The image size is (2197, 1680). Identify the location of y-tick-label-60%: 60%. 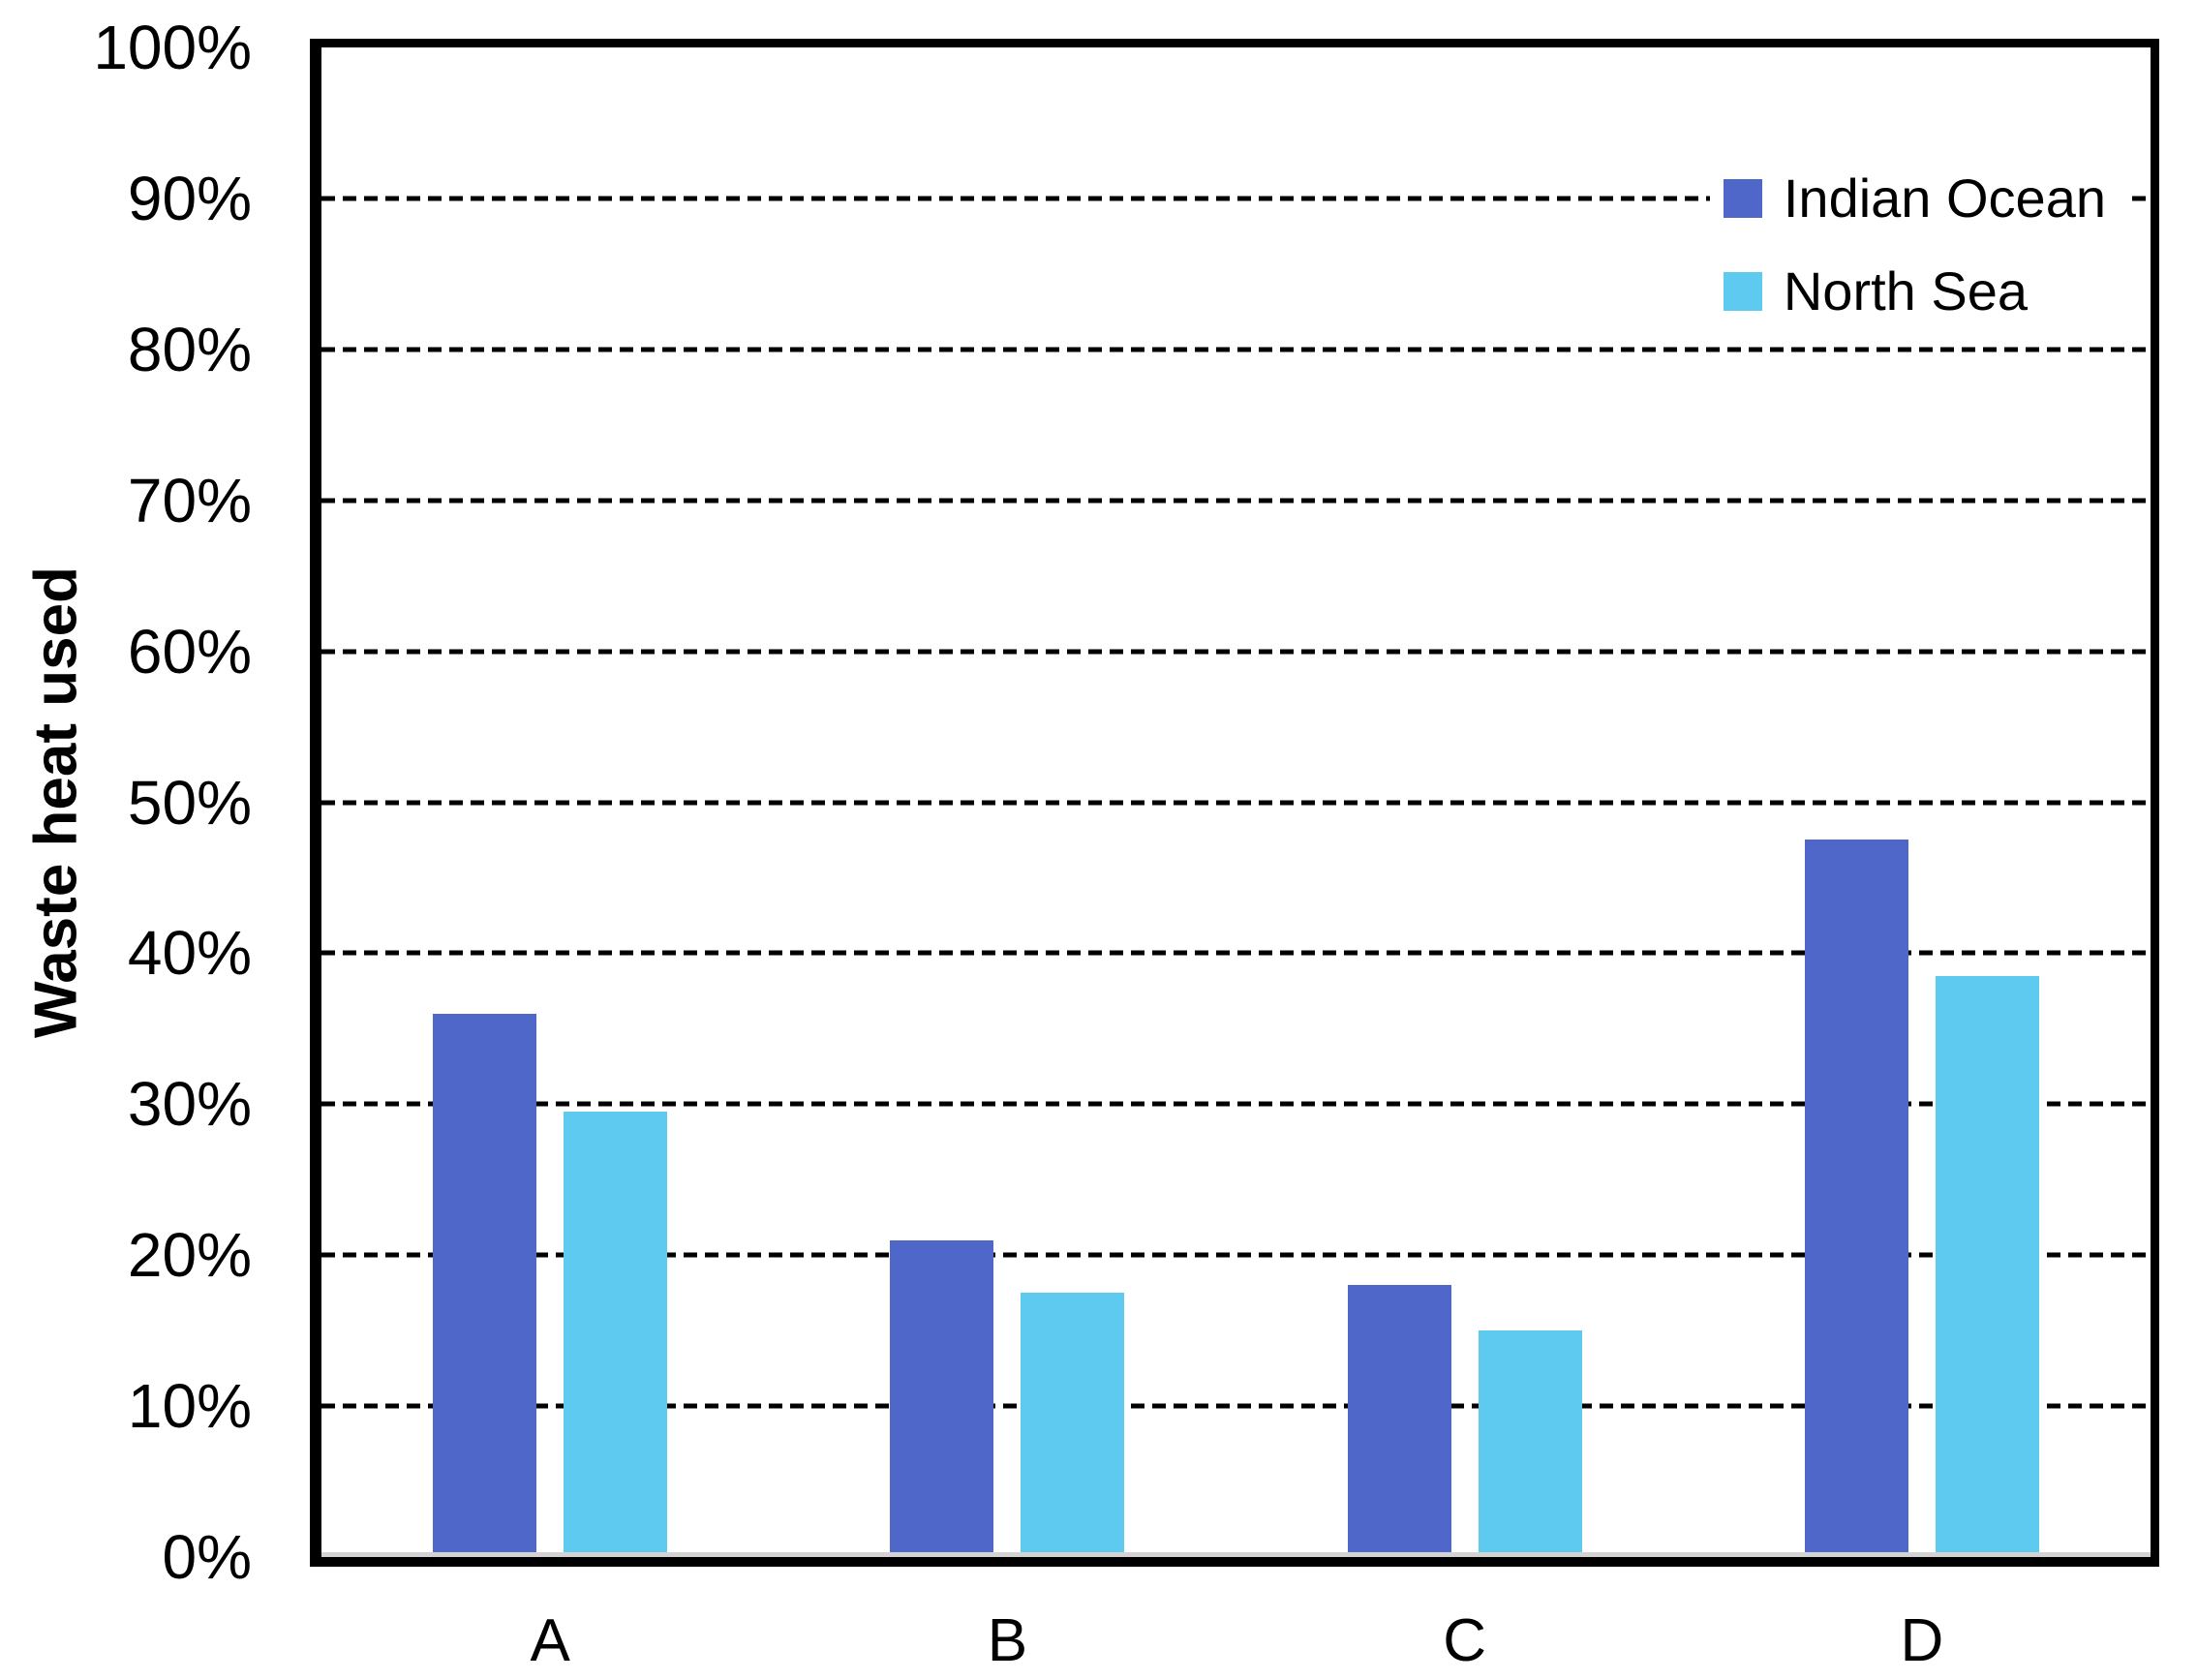
(190, 652).